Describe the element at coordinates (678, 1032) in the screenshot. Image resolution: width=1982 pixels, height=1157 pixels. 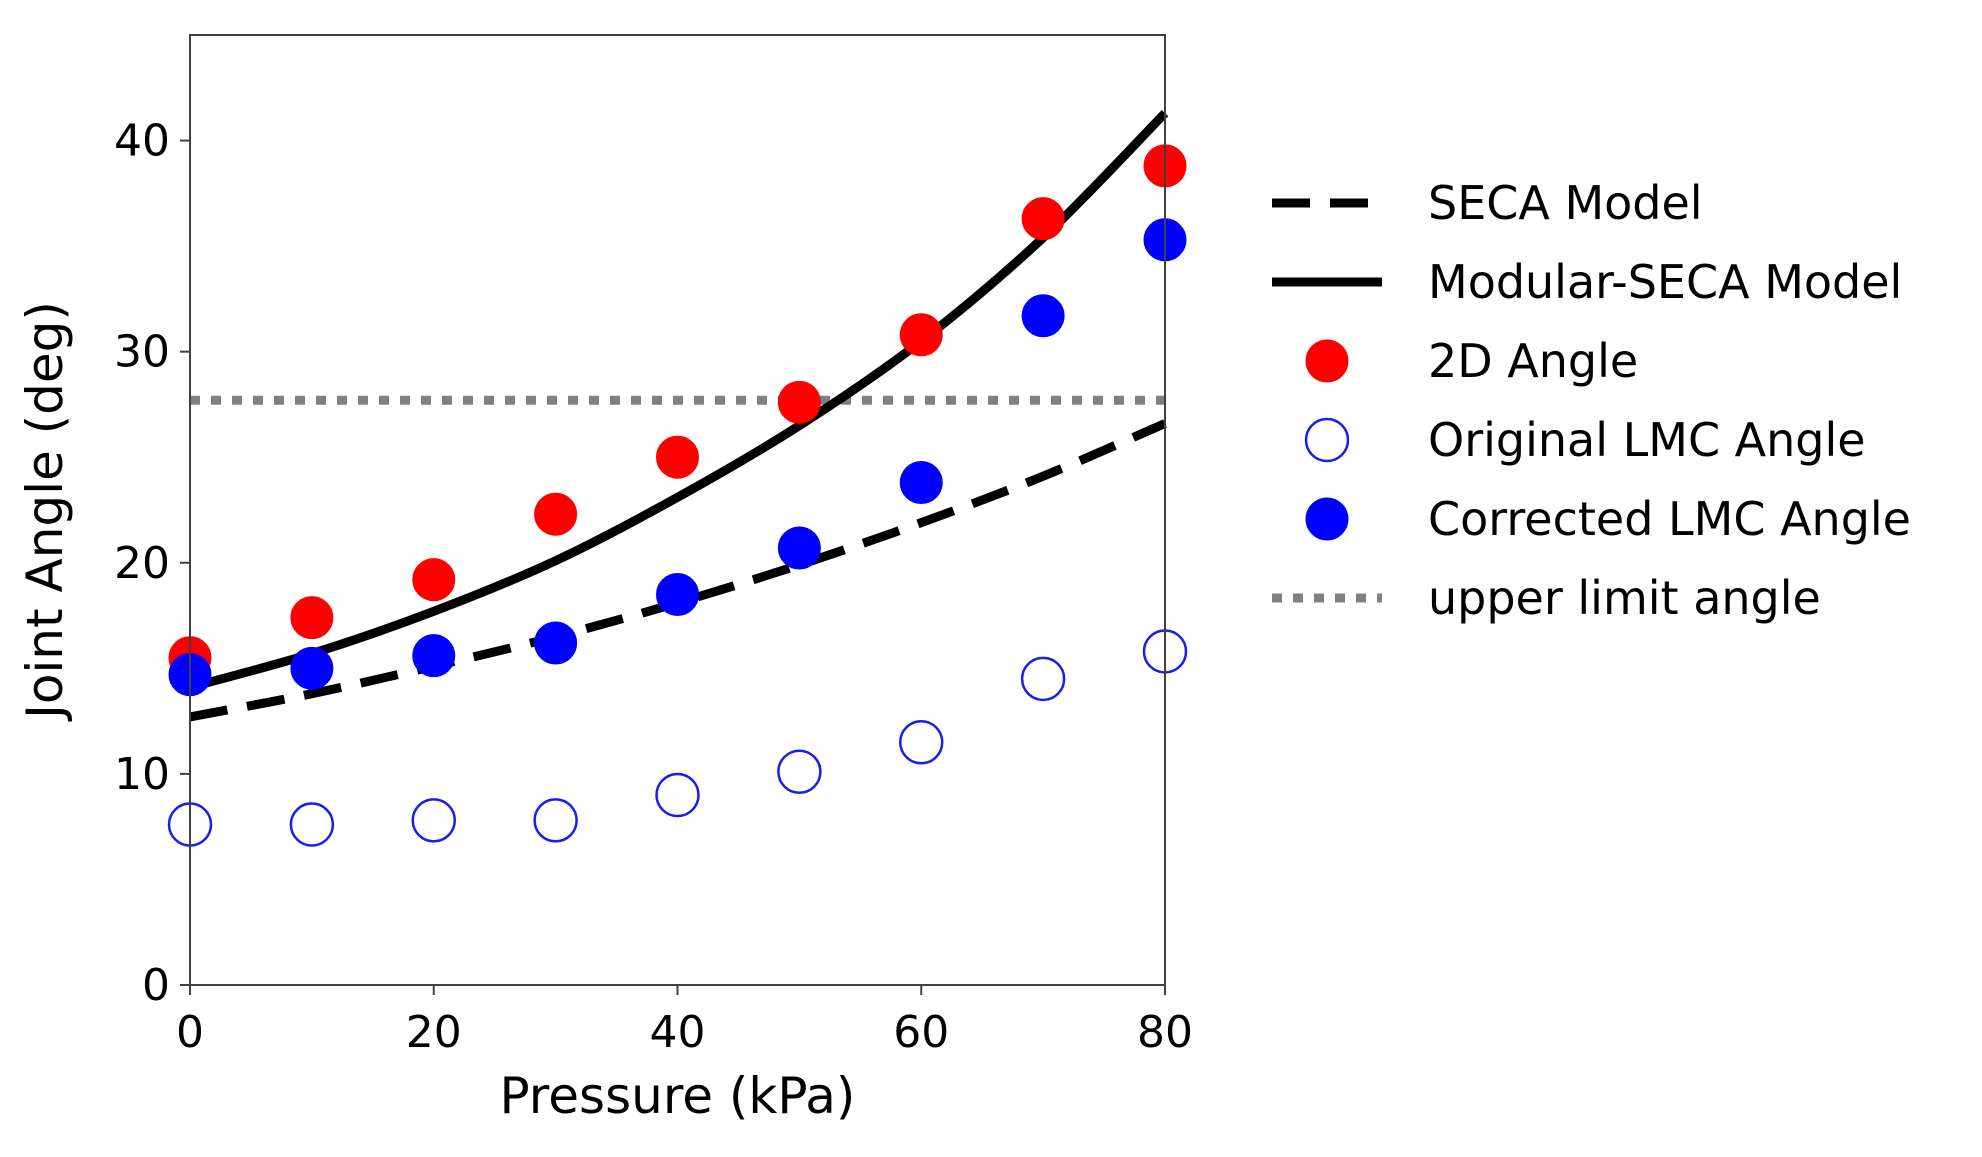
I see `x-tick-label: 40` at that location.